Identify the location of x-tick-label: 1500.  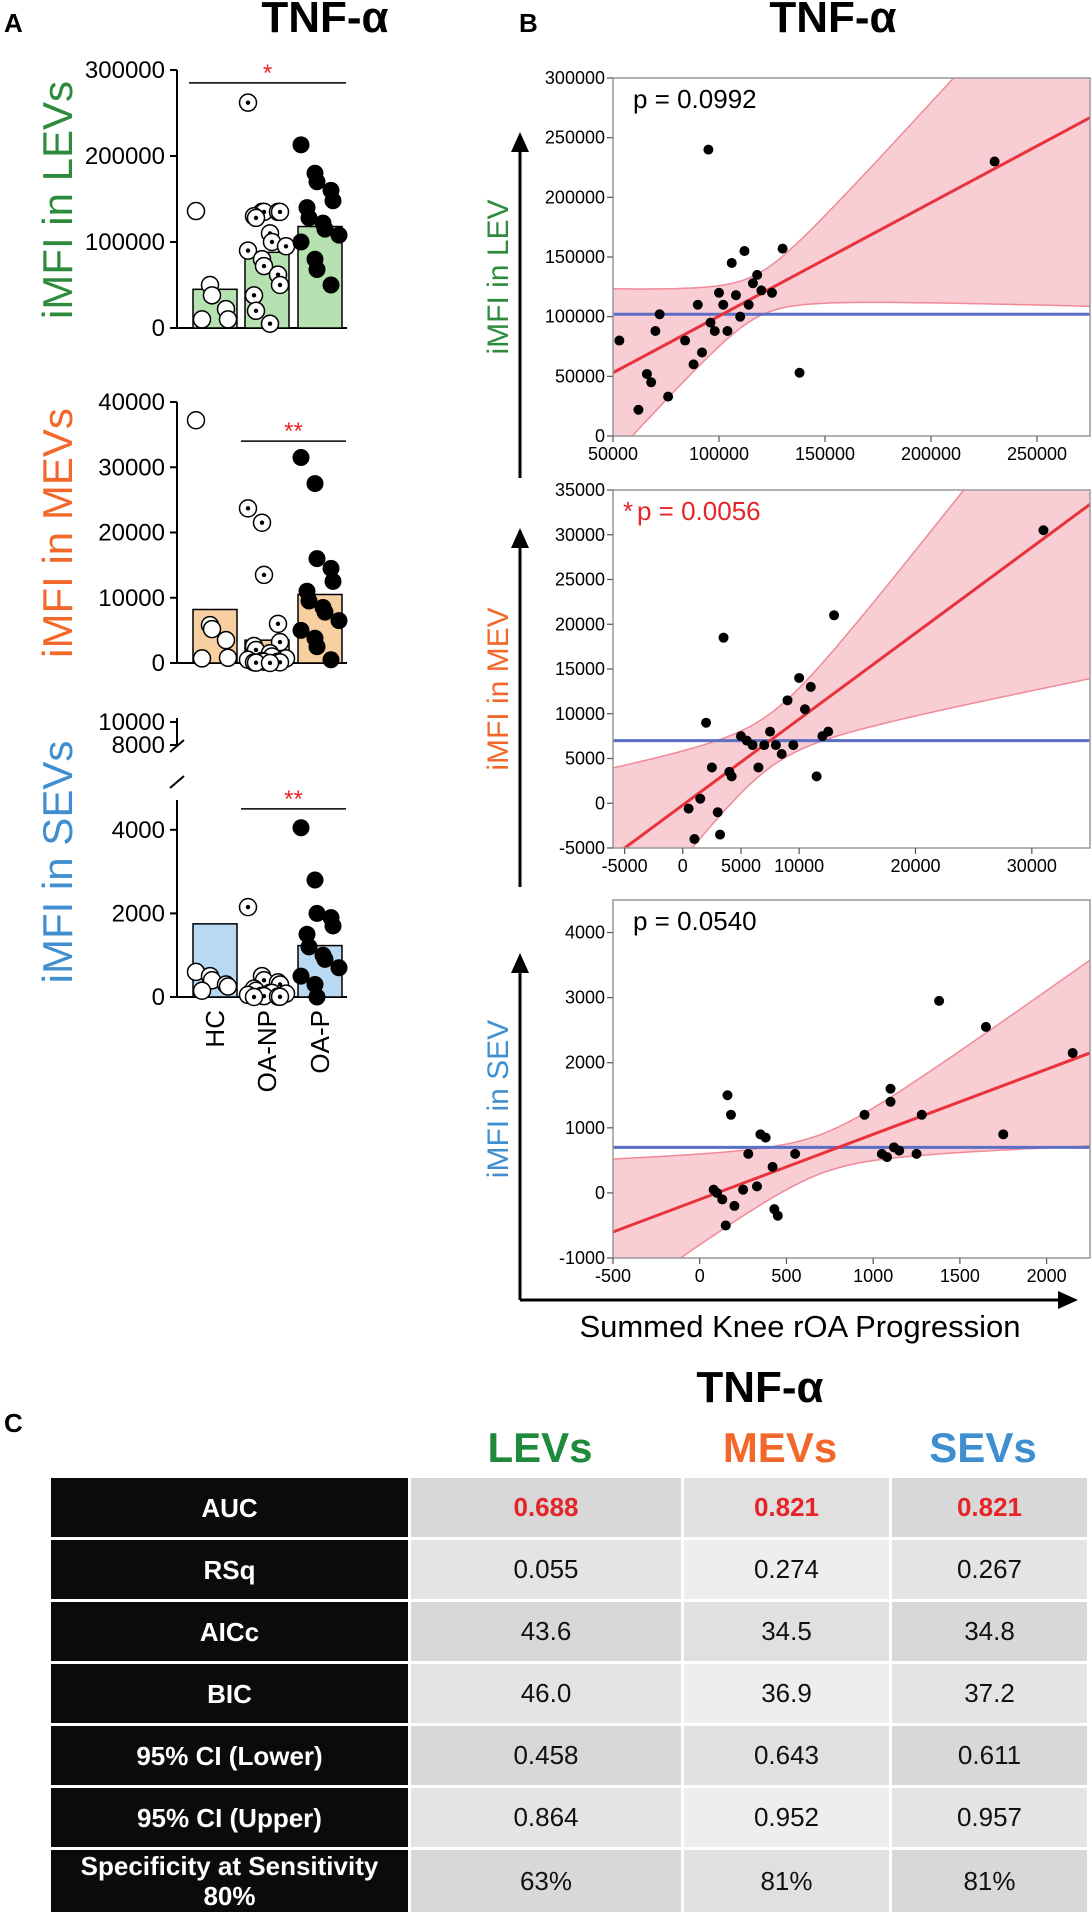
(960, 1276).